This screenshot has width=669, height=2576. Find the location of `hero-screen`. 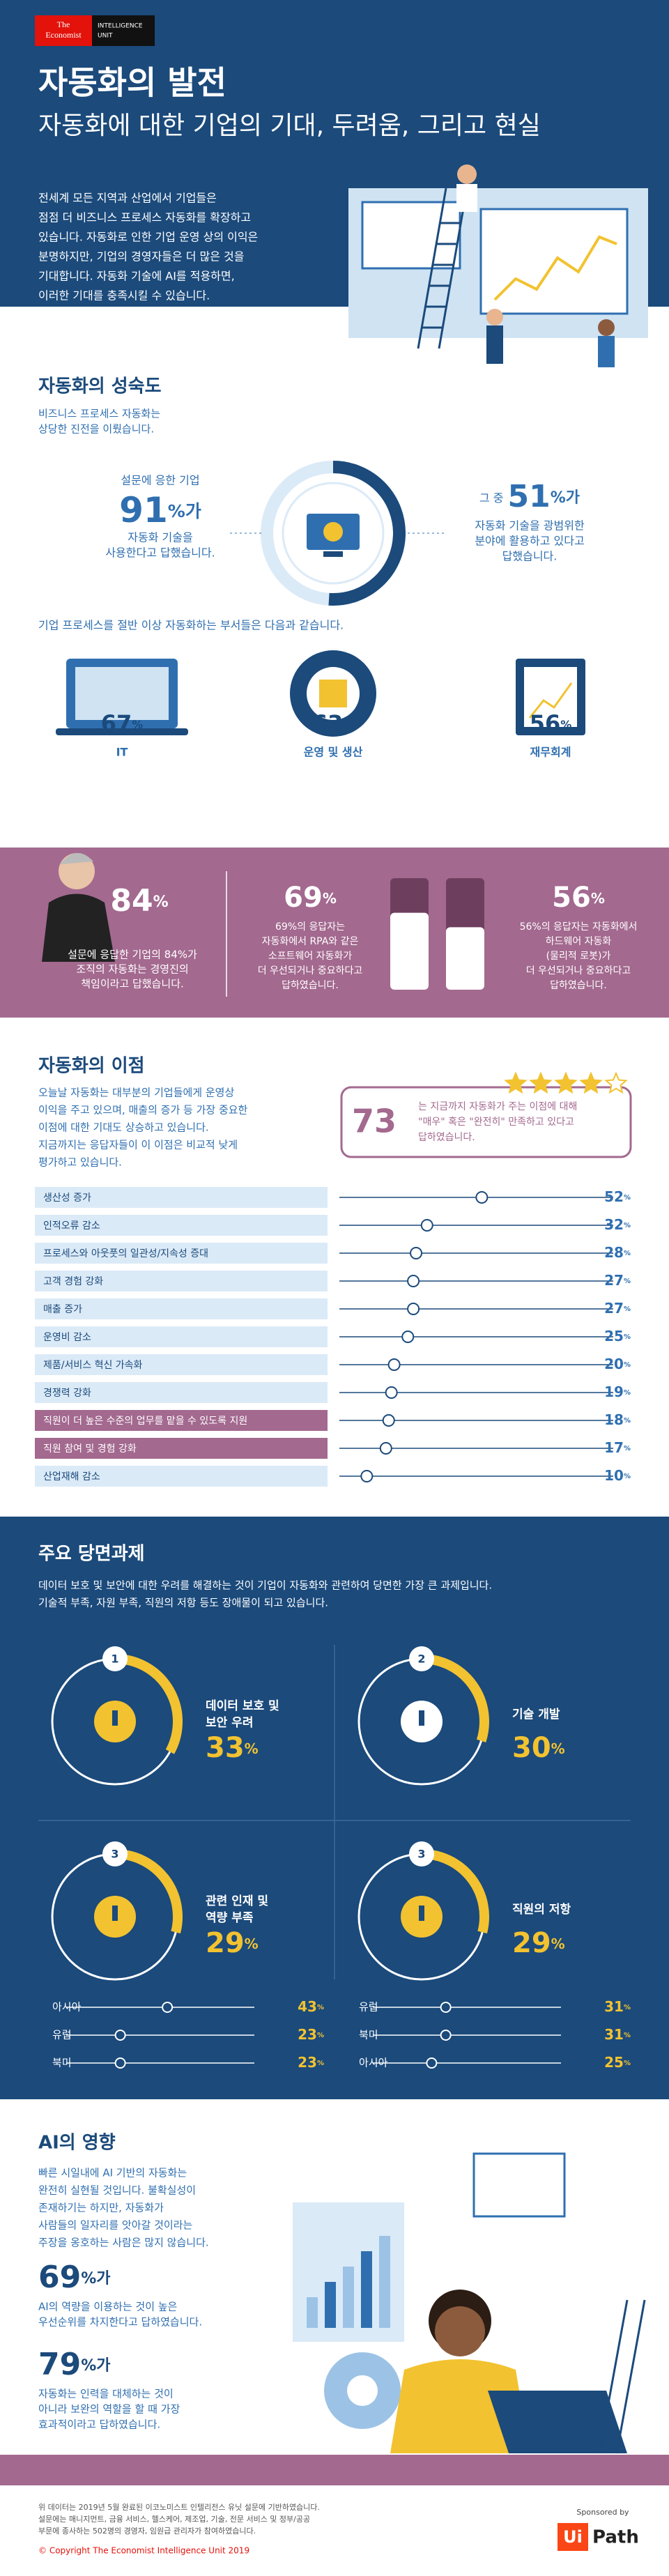

hero-screen is located at coordinates (554, 261).